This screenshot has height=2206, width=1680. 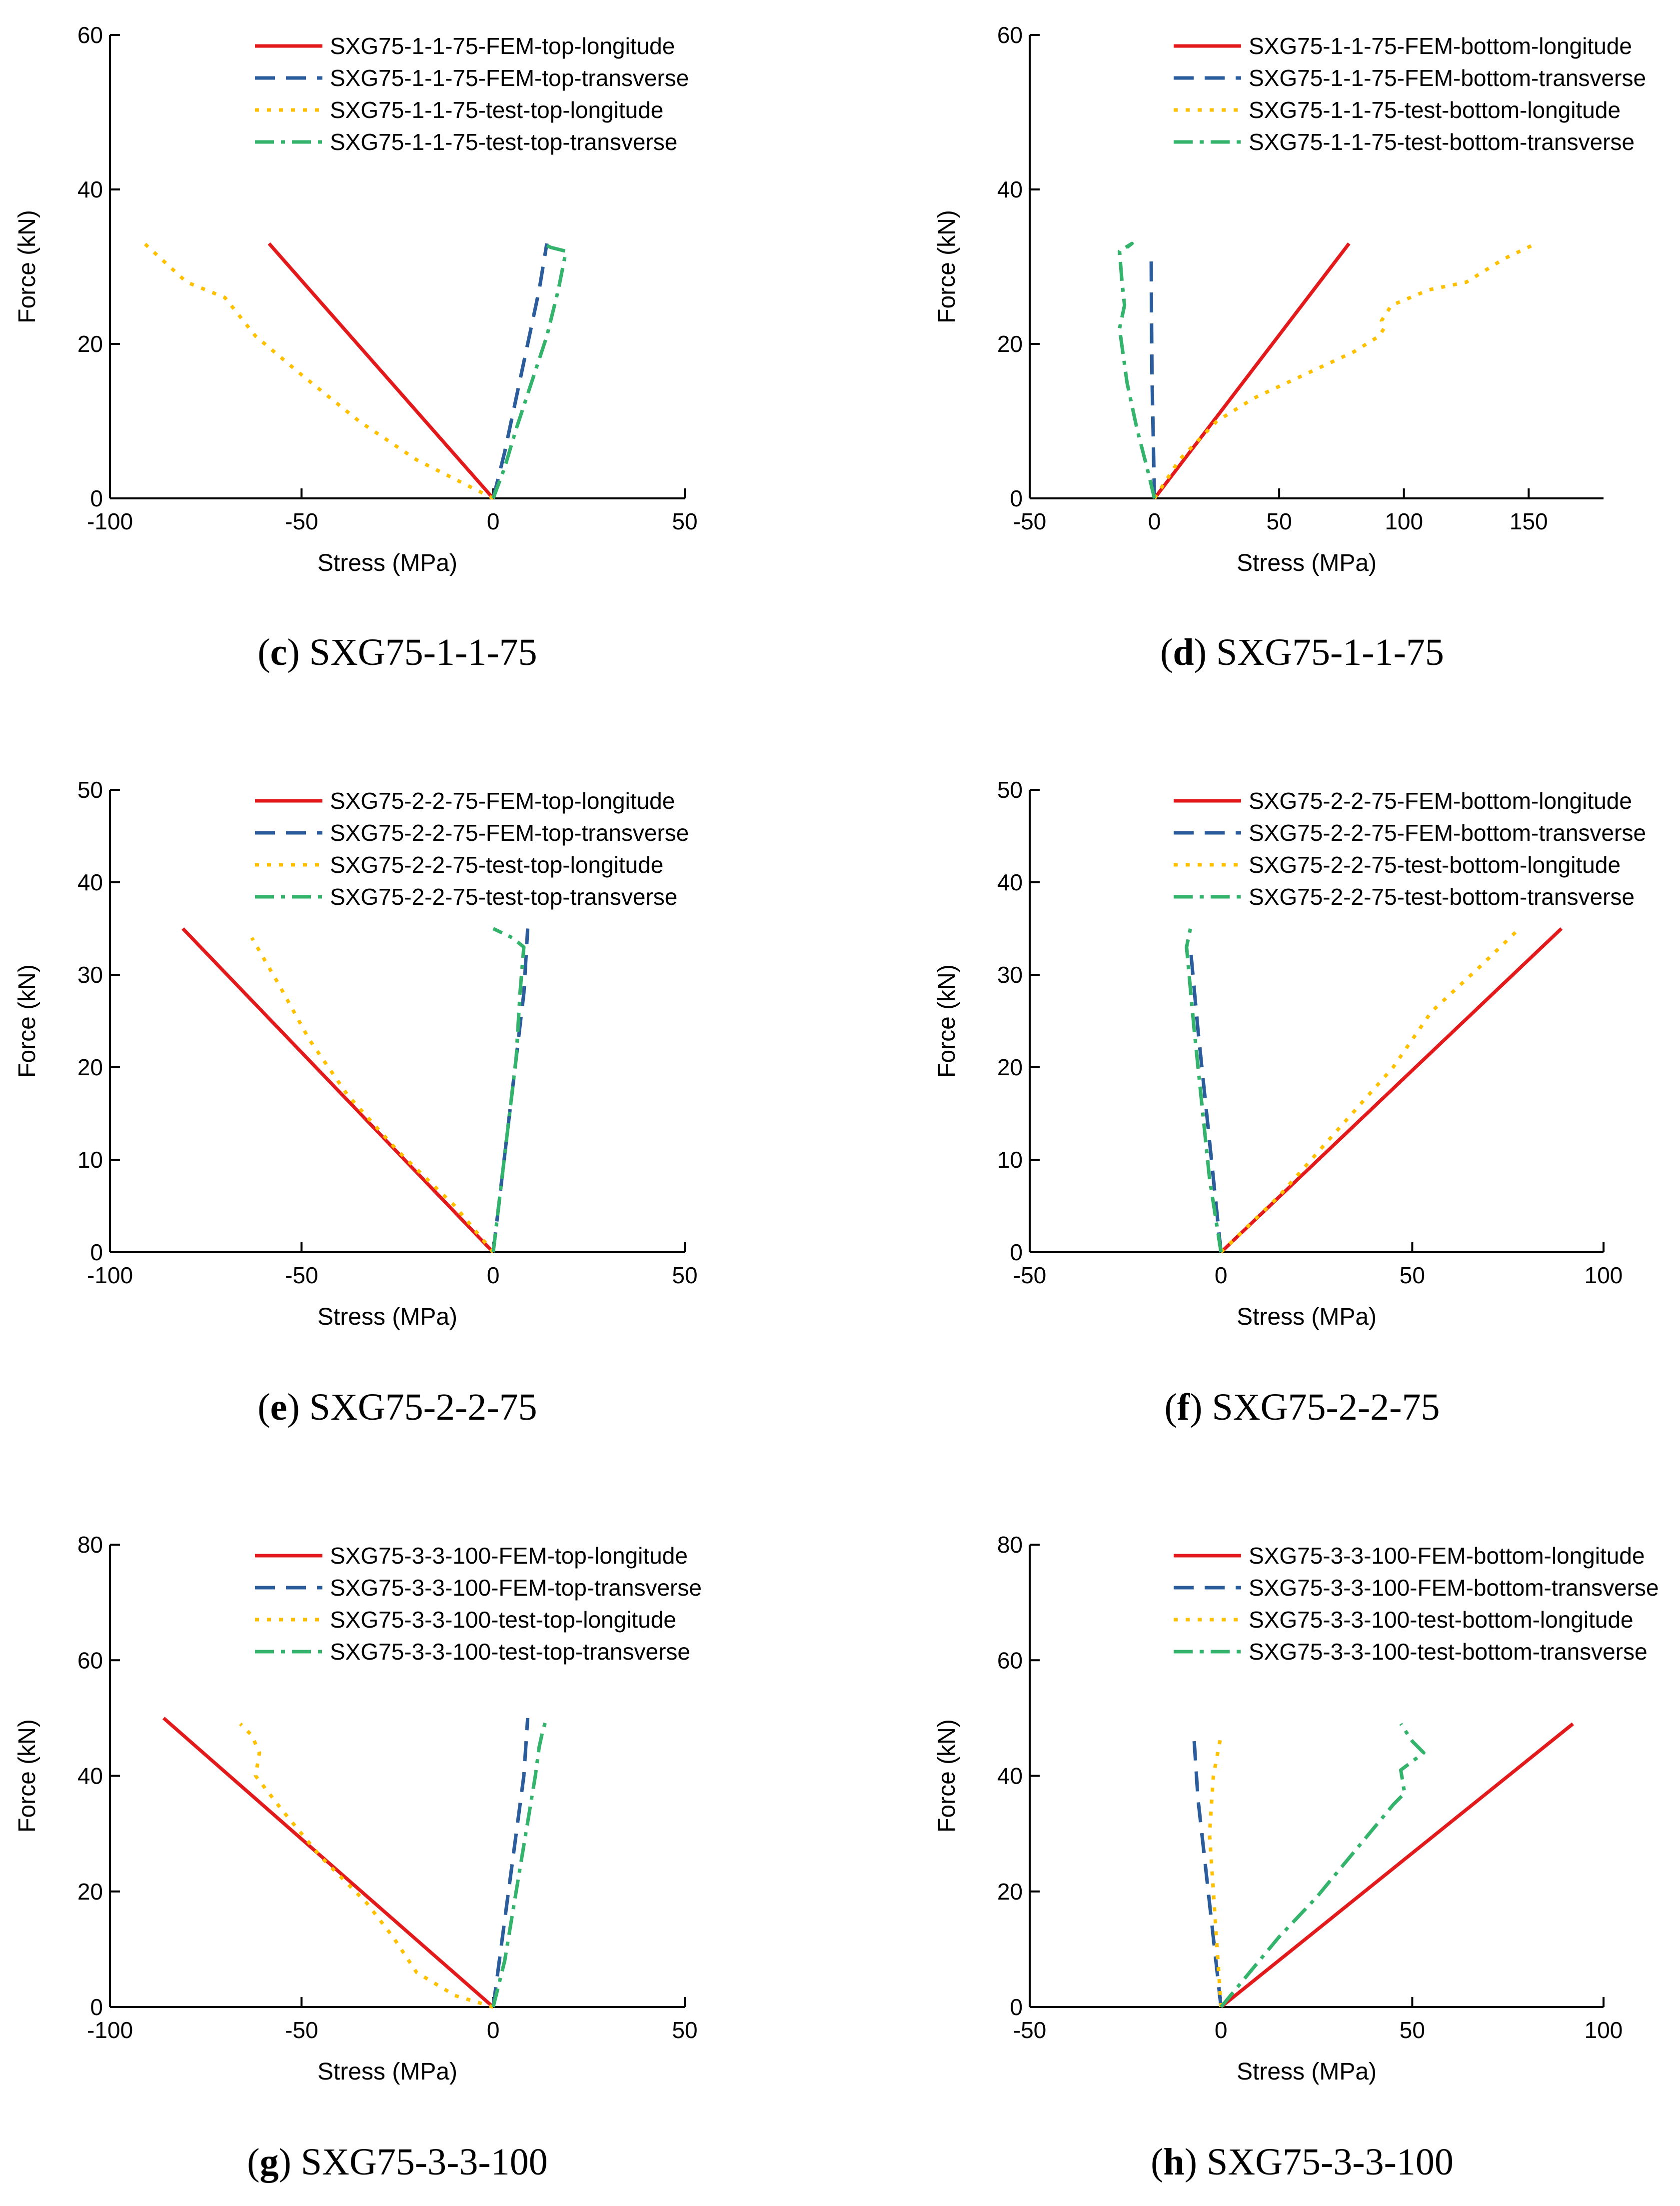 What do you see at coordinates (1173, 2162) in the screenshot?
I see `caption-part: h` at bounding box center [1173, 2162].